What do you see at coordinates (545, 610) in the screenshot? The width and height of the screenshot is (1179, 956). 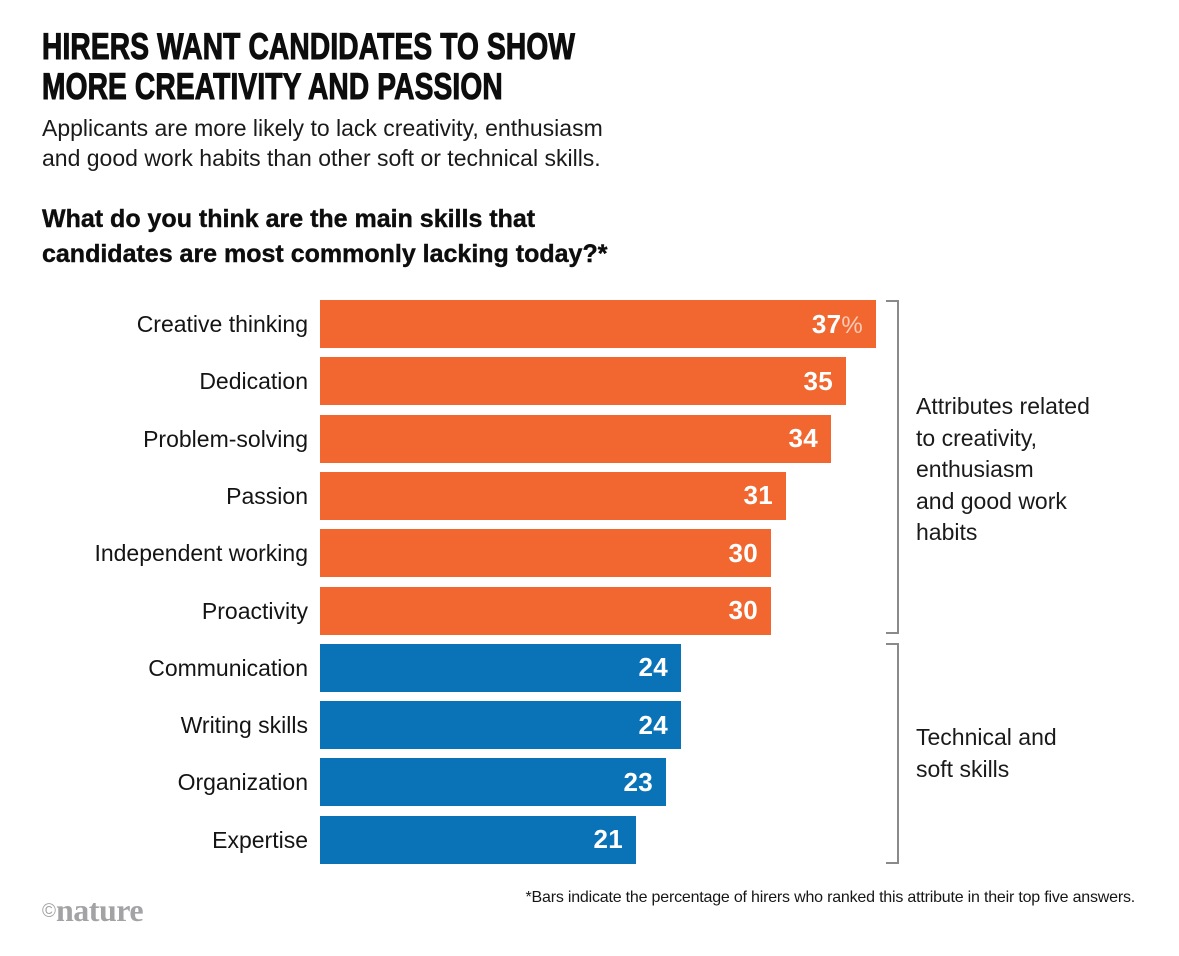 I see `bar-proactivity: 30` at bounding box center [545, 610].